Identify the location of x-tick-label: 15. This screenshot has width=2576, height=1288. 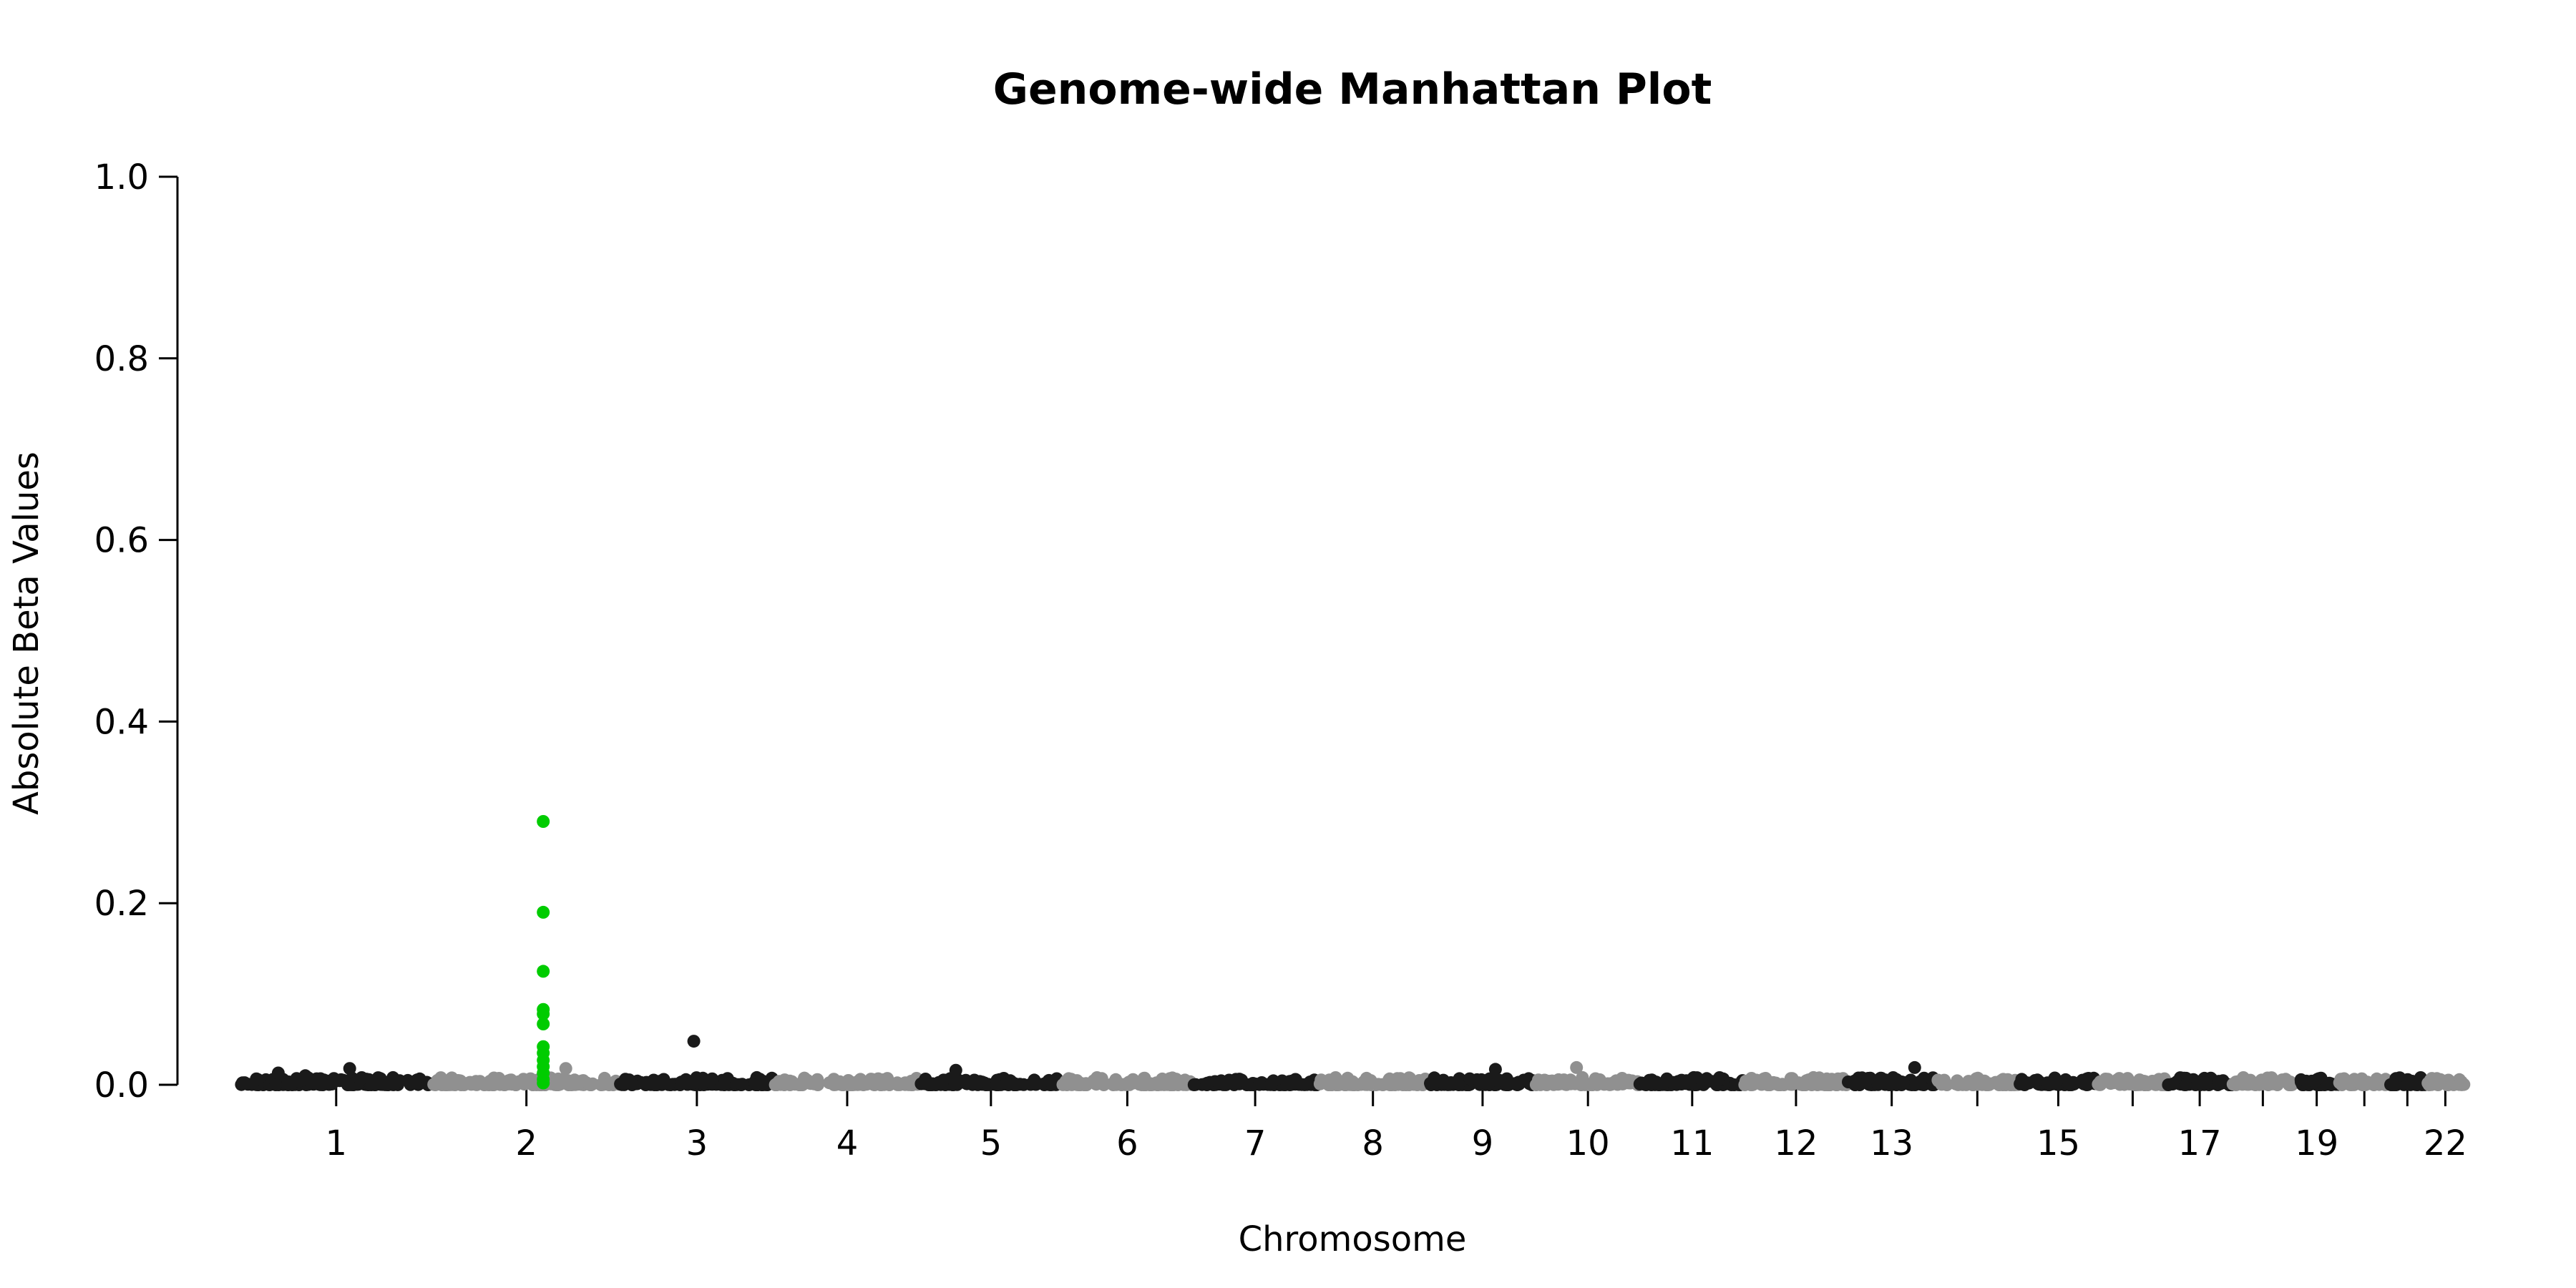
(2058, 1143).